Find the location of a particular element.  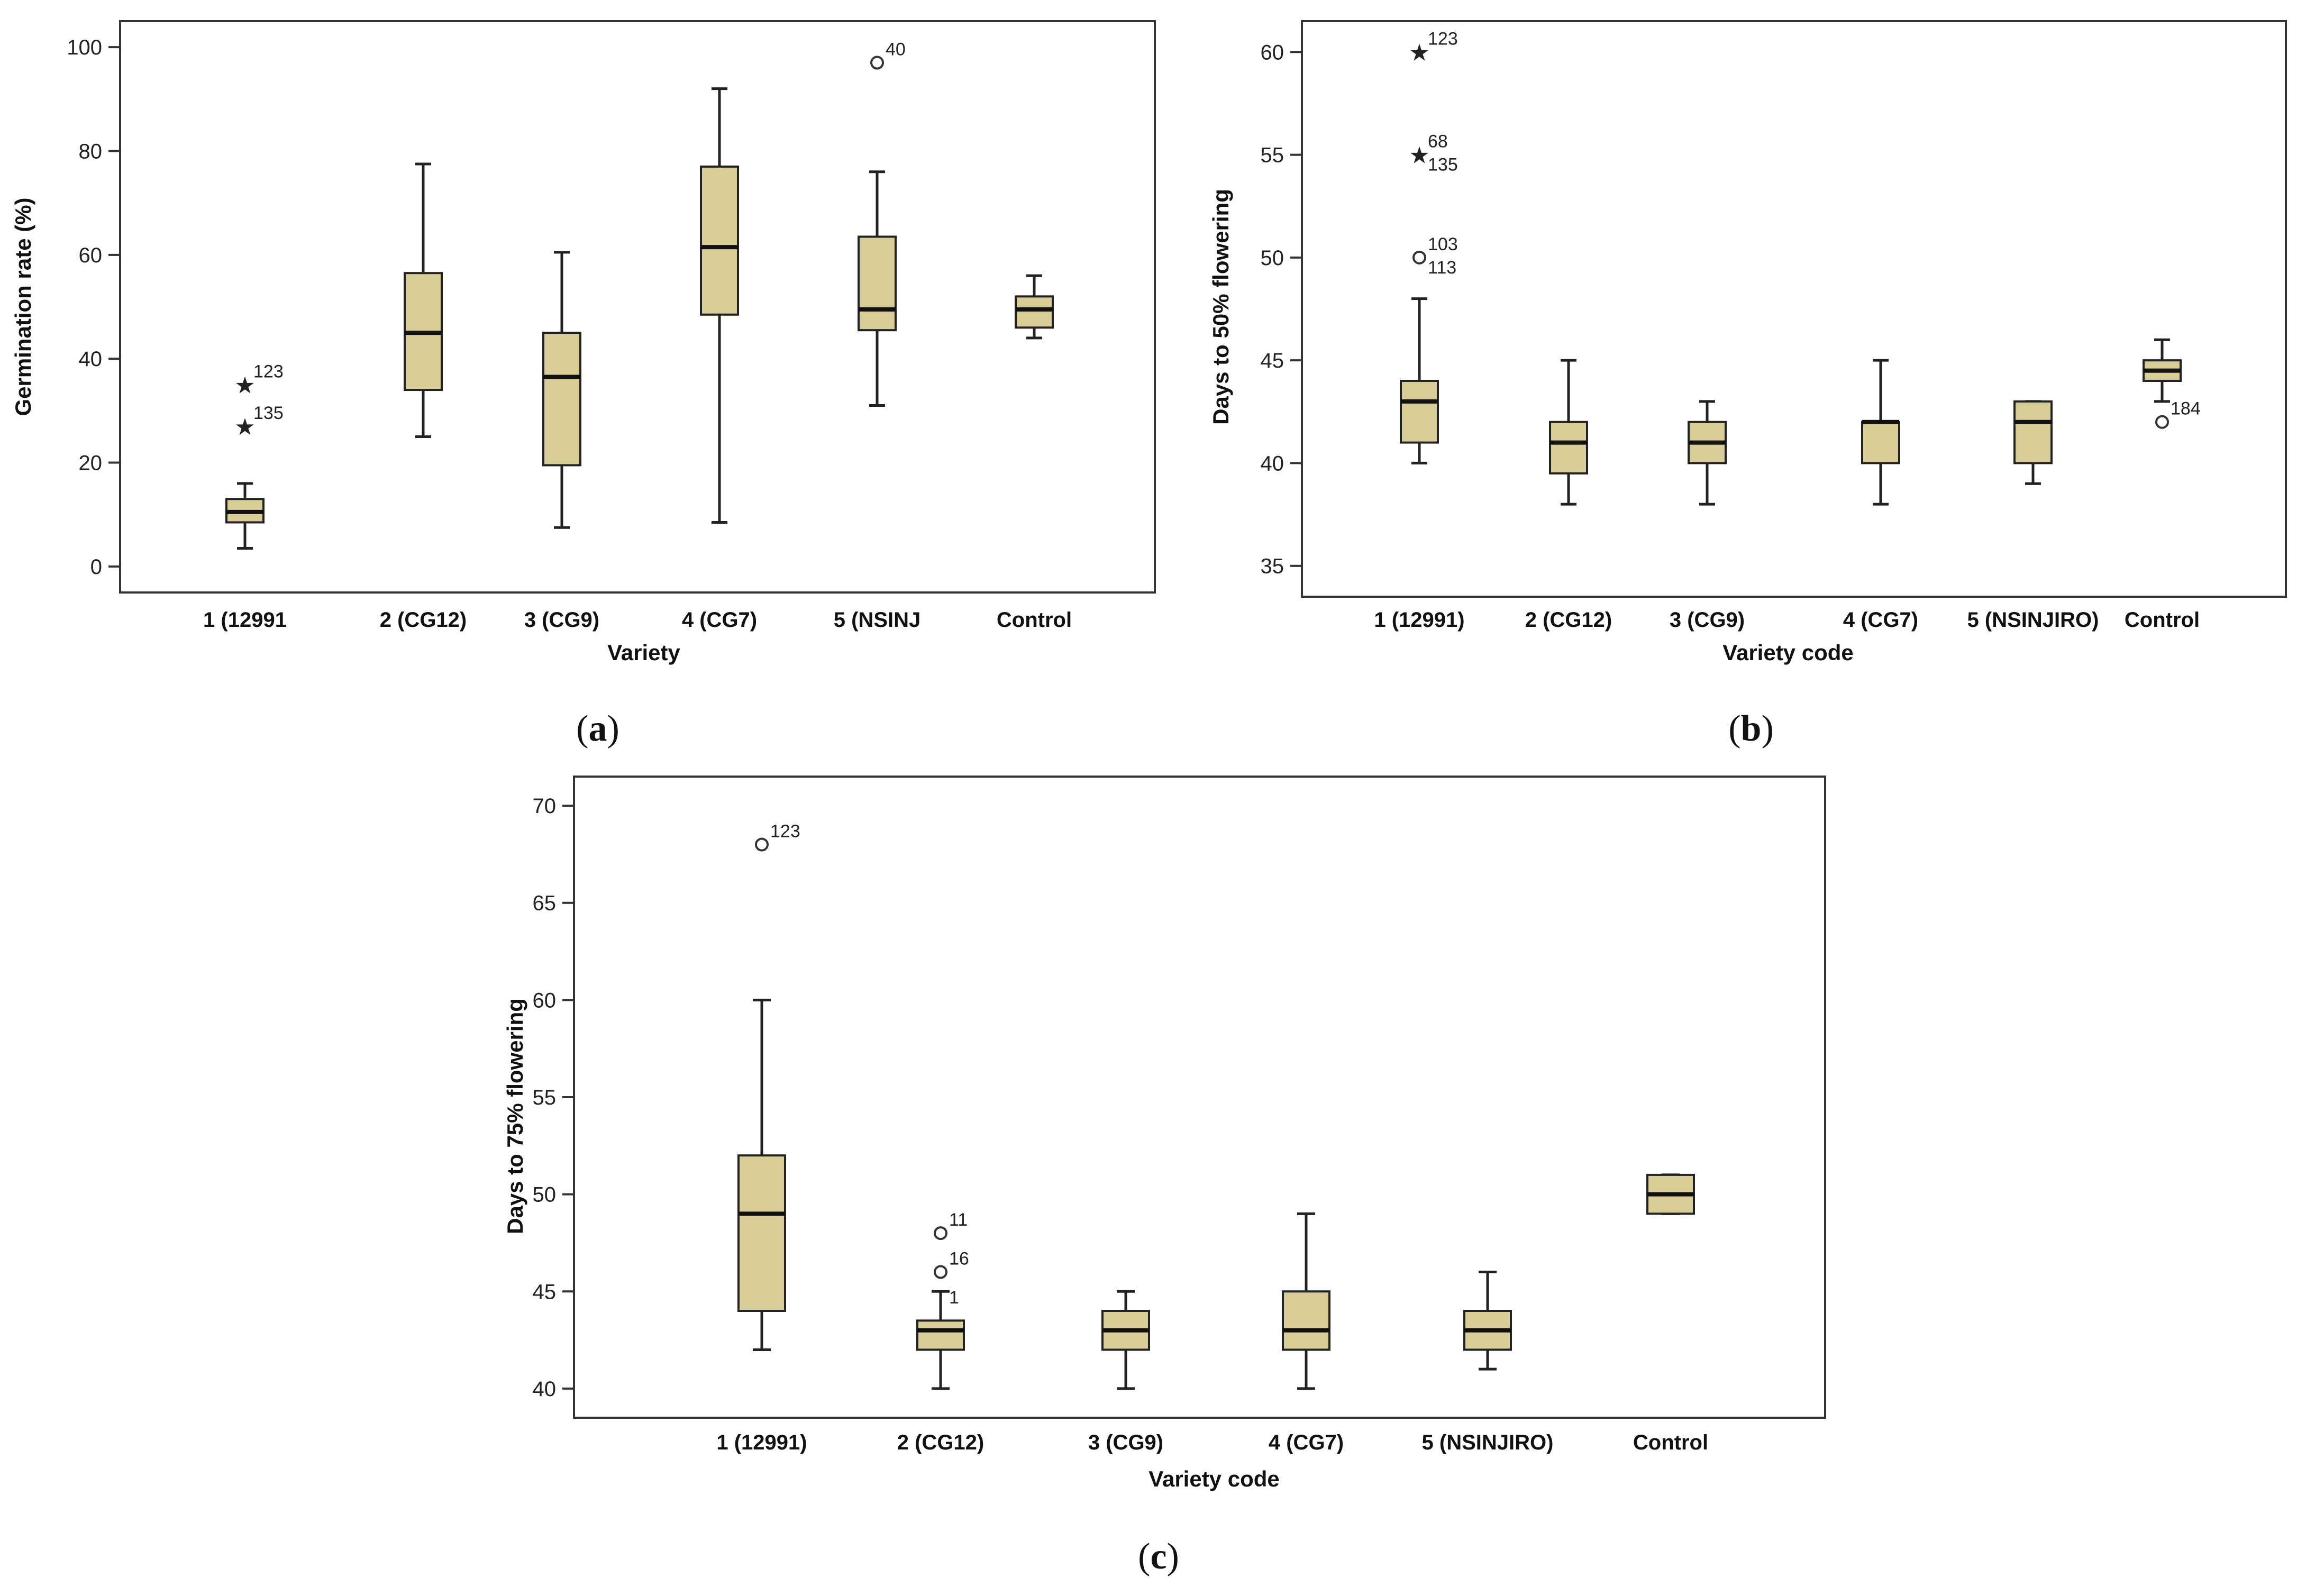

panel-a-outlier-label: 40 is located at coordinates (896, 50).